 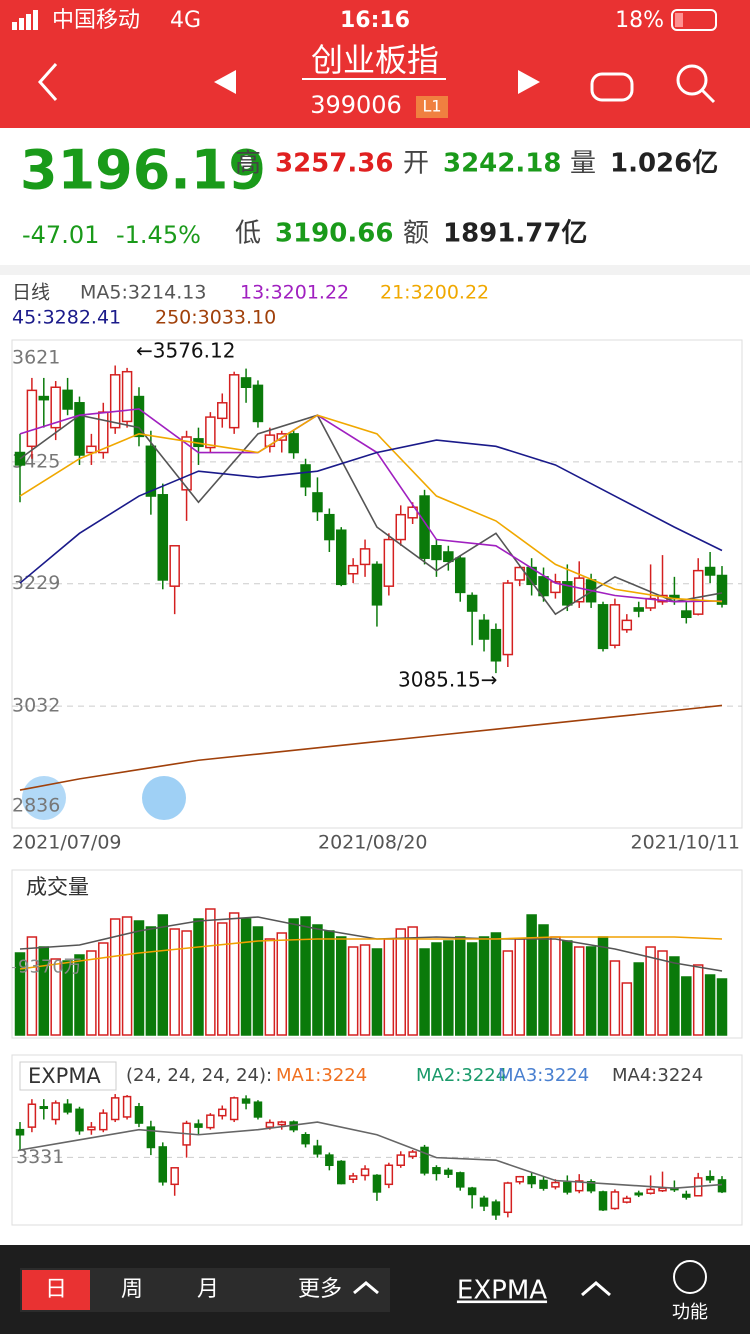 What do you see at coordinates (612, 87) in the screenshot?
I see `robot-button` at bounding box center [612, 87].